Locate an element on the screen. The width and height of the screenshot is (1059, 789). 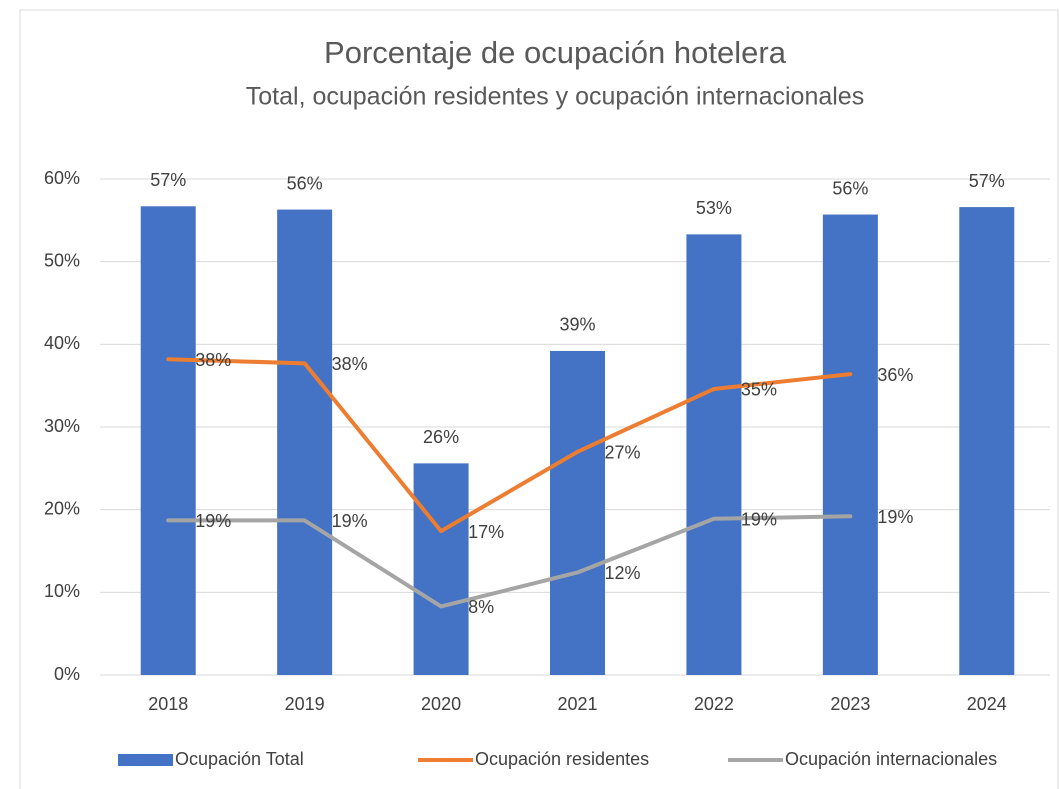
y-tick-label: 30% is located at coordinates (62, 426).